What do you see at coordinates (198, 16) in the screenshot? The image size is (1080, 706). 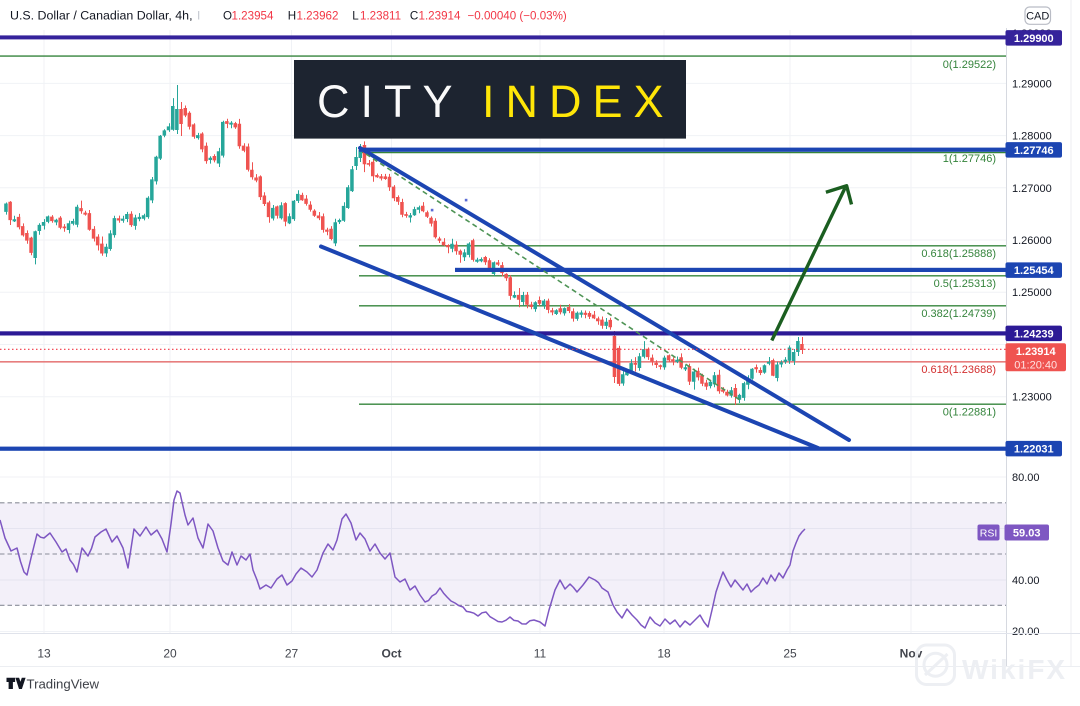 I see `svg-text: I` at bounding box center [198, 16].